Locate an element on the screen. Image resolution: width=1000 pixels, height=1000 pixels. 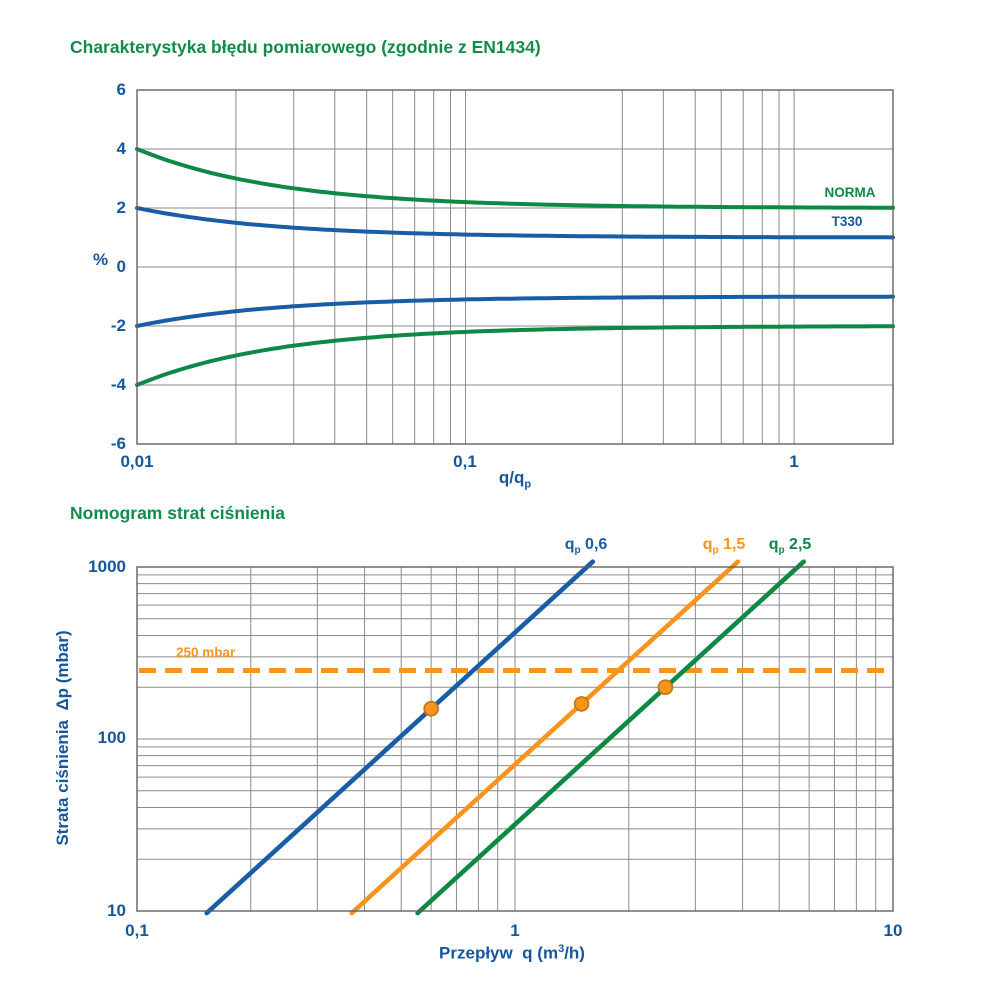
marker-qp25 is located at coordinates (665, 687).